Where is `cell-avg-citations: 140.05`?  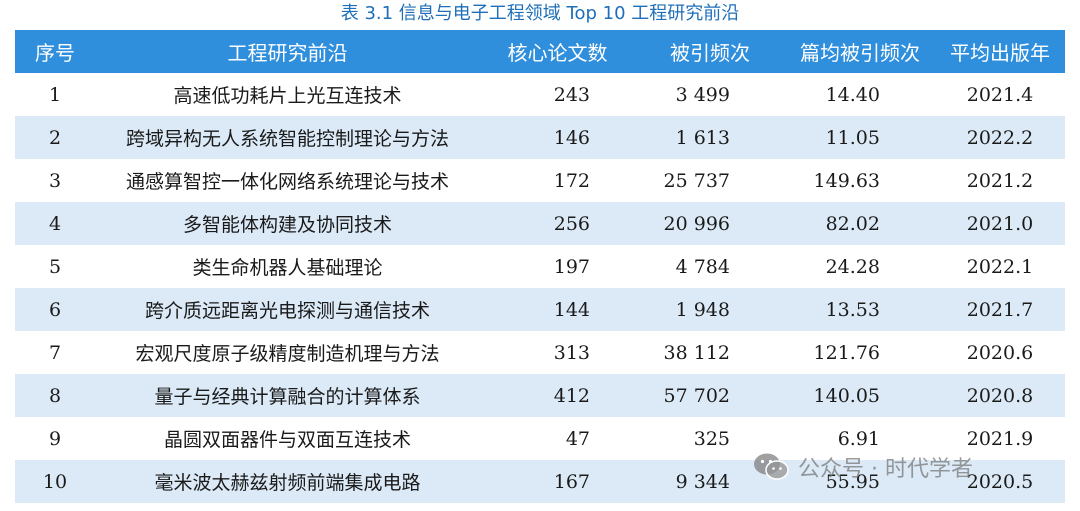
cell-avg-citations: 140.05 is located at coordinates (846, 395).